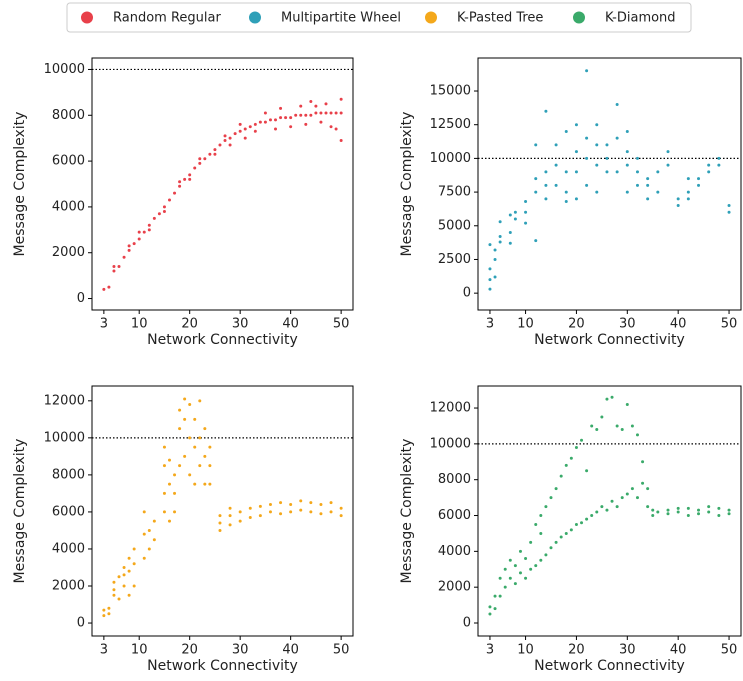 The height and width of the screenshot is (681, 743). Describe the element at coordinates (167, 18) in the screenshot. I see `legend-label: Random Regular` at that location.